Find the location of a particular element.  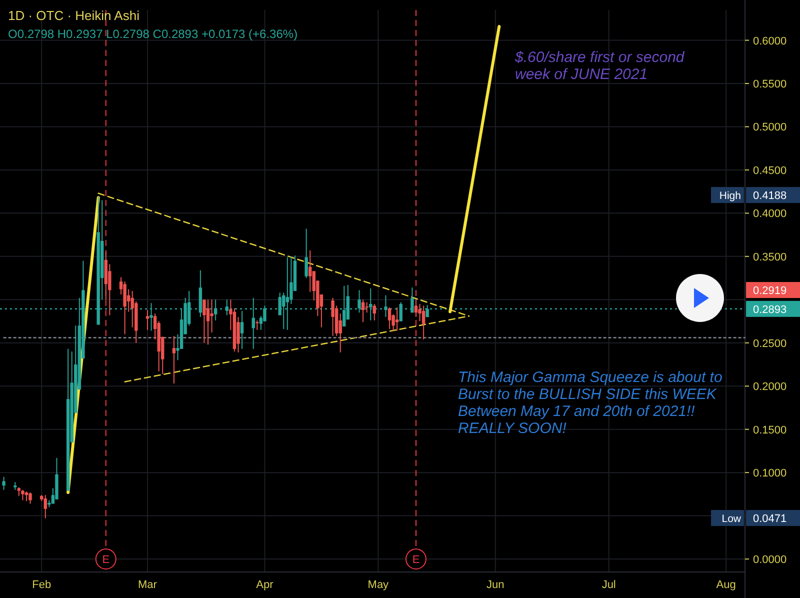

y-tick-label: 0.1500 is located at coordinates (770, 430).